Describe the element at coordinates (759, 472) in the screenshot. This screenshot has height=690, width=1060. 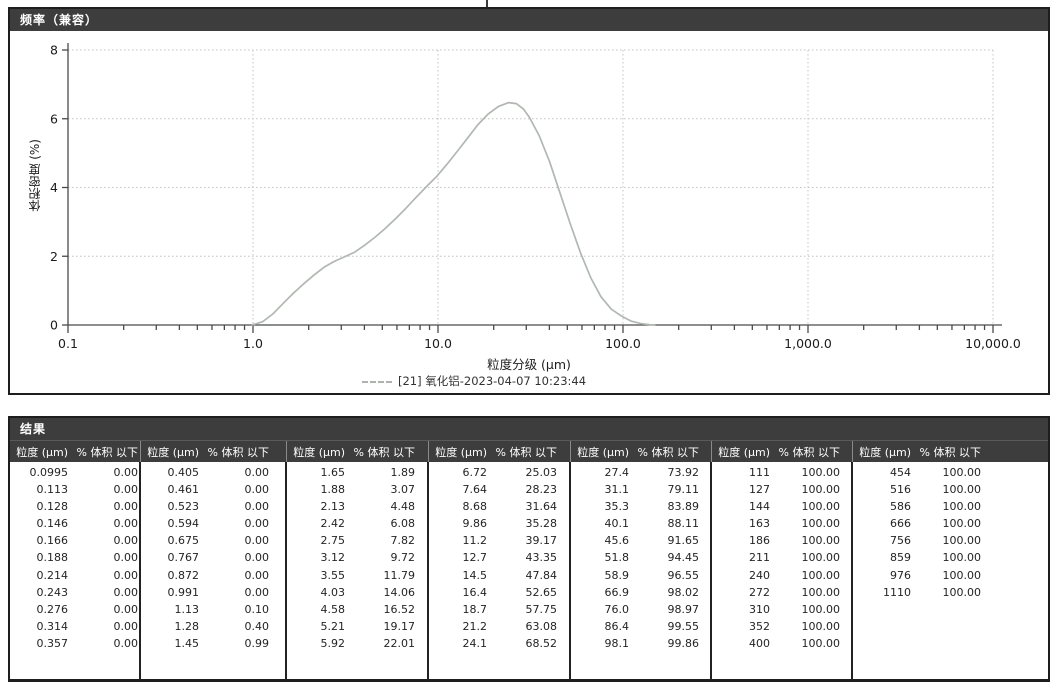
I see `size-cell: 111` at that location.